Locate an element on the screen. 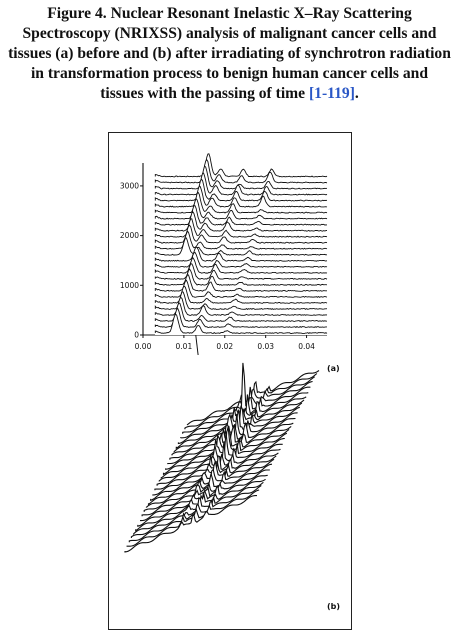 The image size is (459, 636). panel-b-chart is located at coordinates (222, 459).